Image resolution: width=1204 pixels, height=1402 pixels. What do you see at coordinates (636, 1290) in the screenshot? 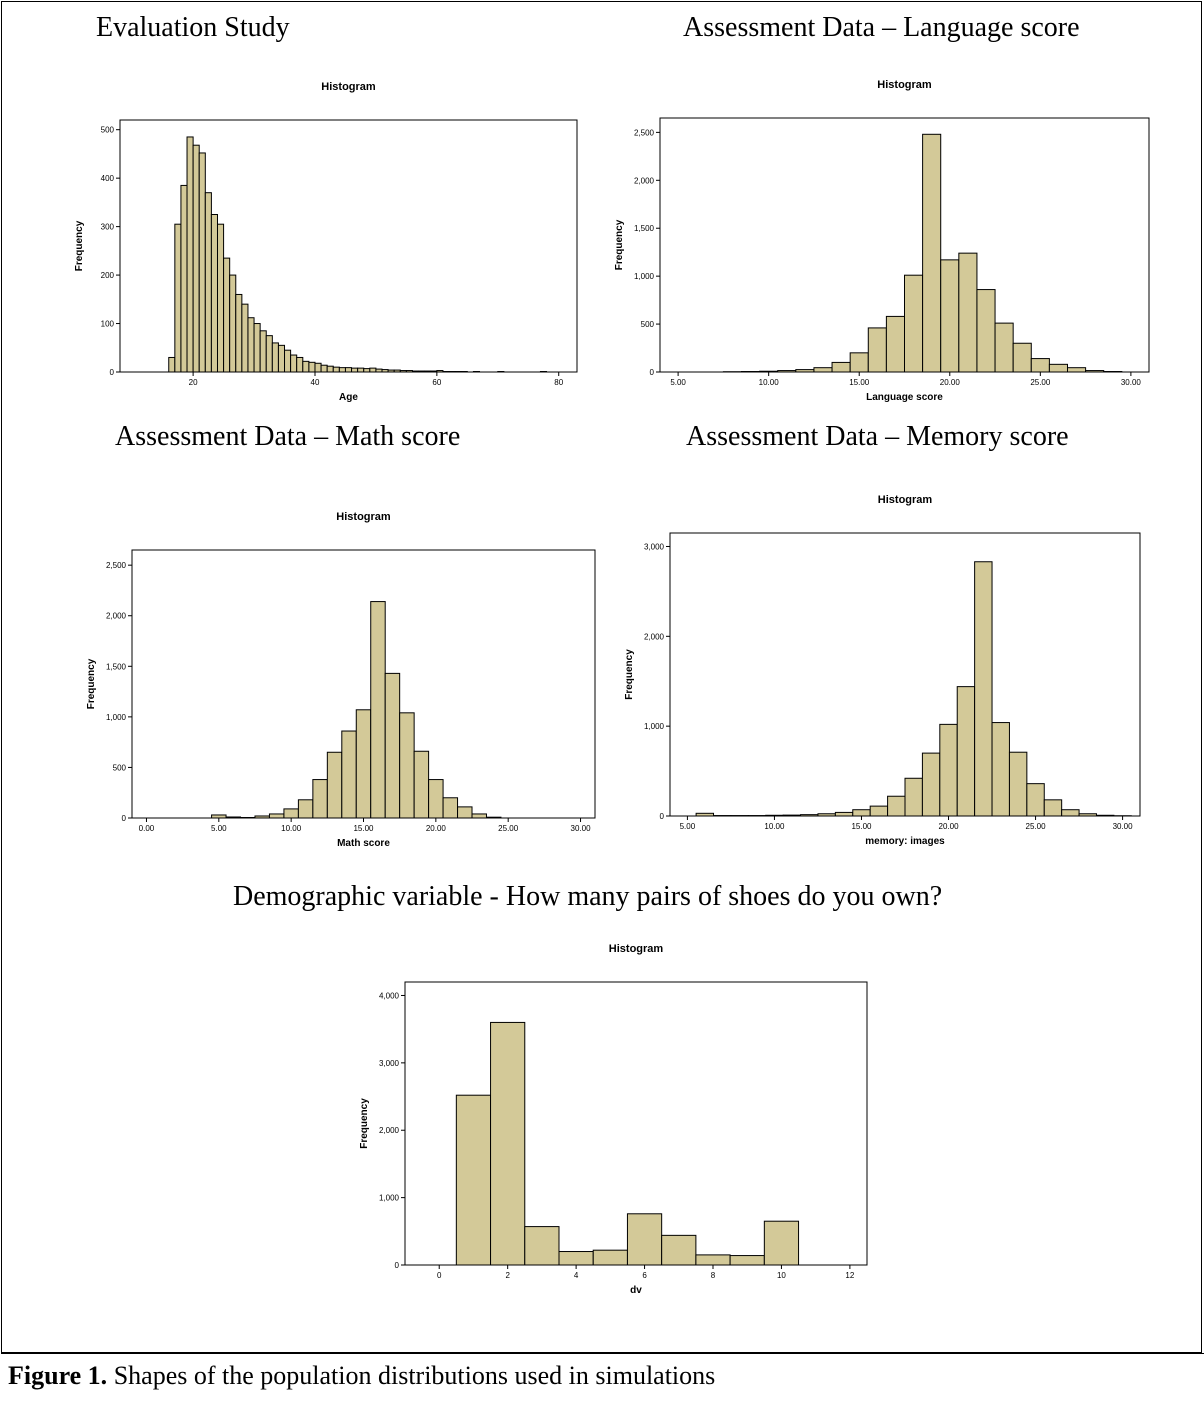
I see `x-axis-label: dv` at bounding box center [636, 1290].